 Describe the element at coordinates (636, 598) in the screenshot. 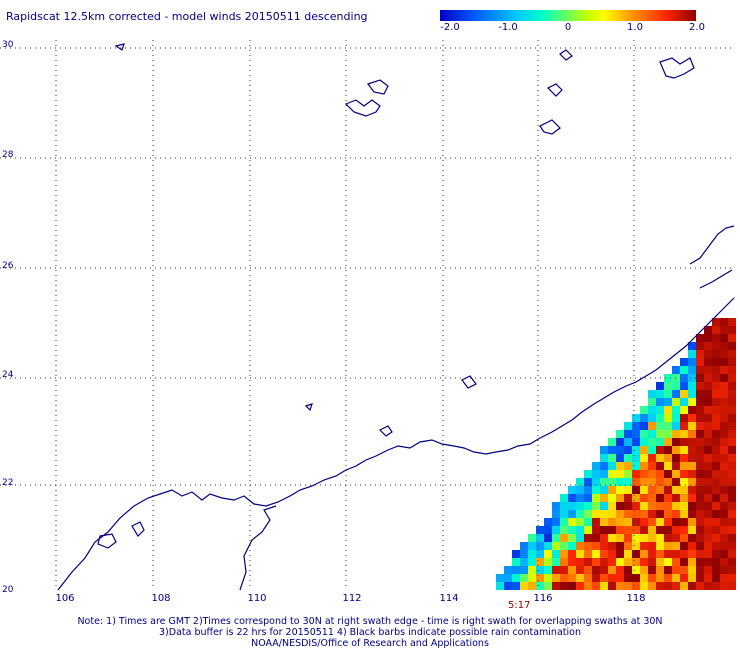

I see `lon-label: 118` at that location.